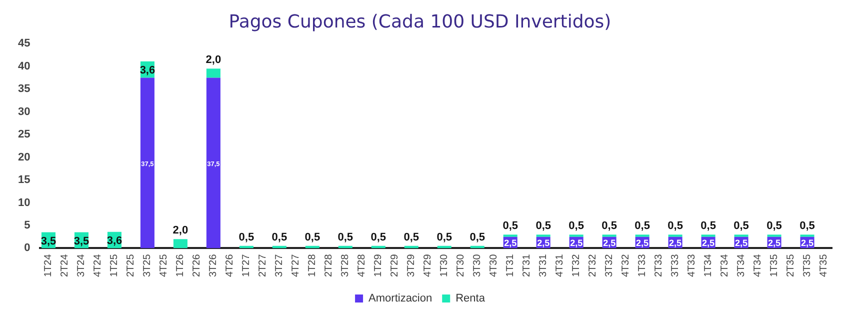  What do you see at coordinates (180, 266) in the screenshot?
I see `x-tick-label: 1T26` at bounding box center [180, 266].